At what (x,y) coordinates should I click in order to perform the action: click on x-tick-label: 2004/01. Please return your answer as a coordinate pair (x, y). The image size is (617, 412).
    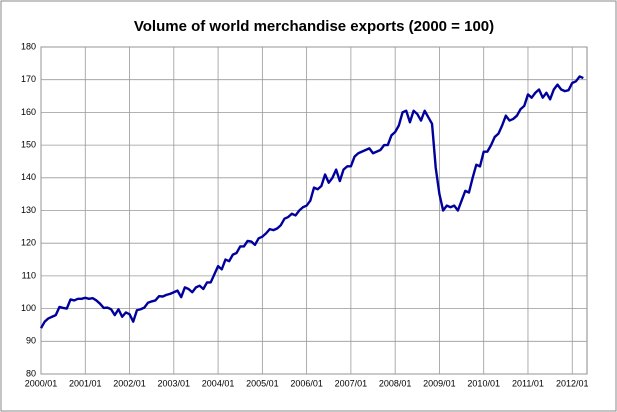
    Looking at the image, I should click on (218, 383).